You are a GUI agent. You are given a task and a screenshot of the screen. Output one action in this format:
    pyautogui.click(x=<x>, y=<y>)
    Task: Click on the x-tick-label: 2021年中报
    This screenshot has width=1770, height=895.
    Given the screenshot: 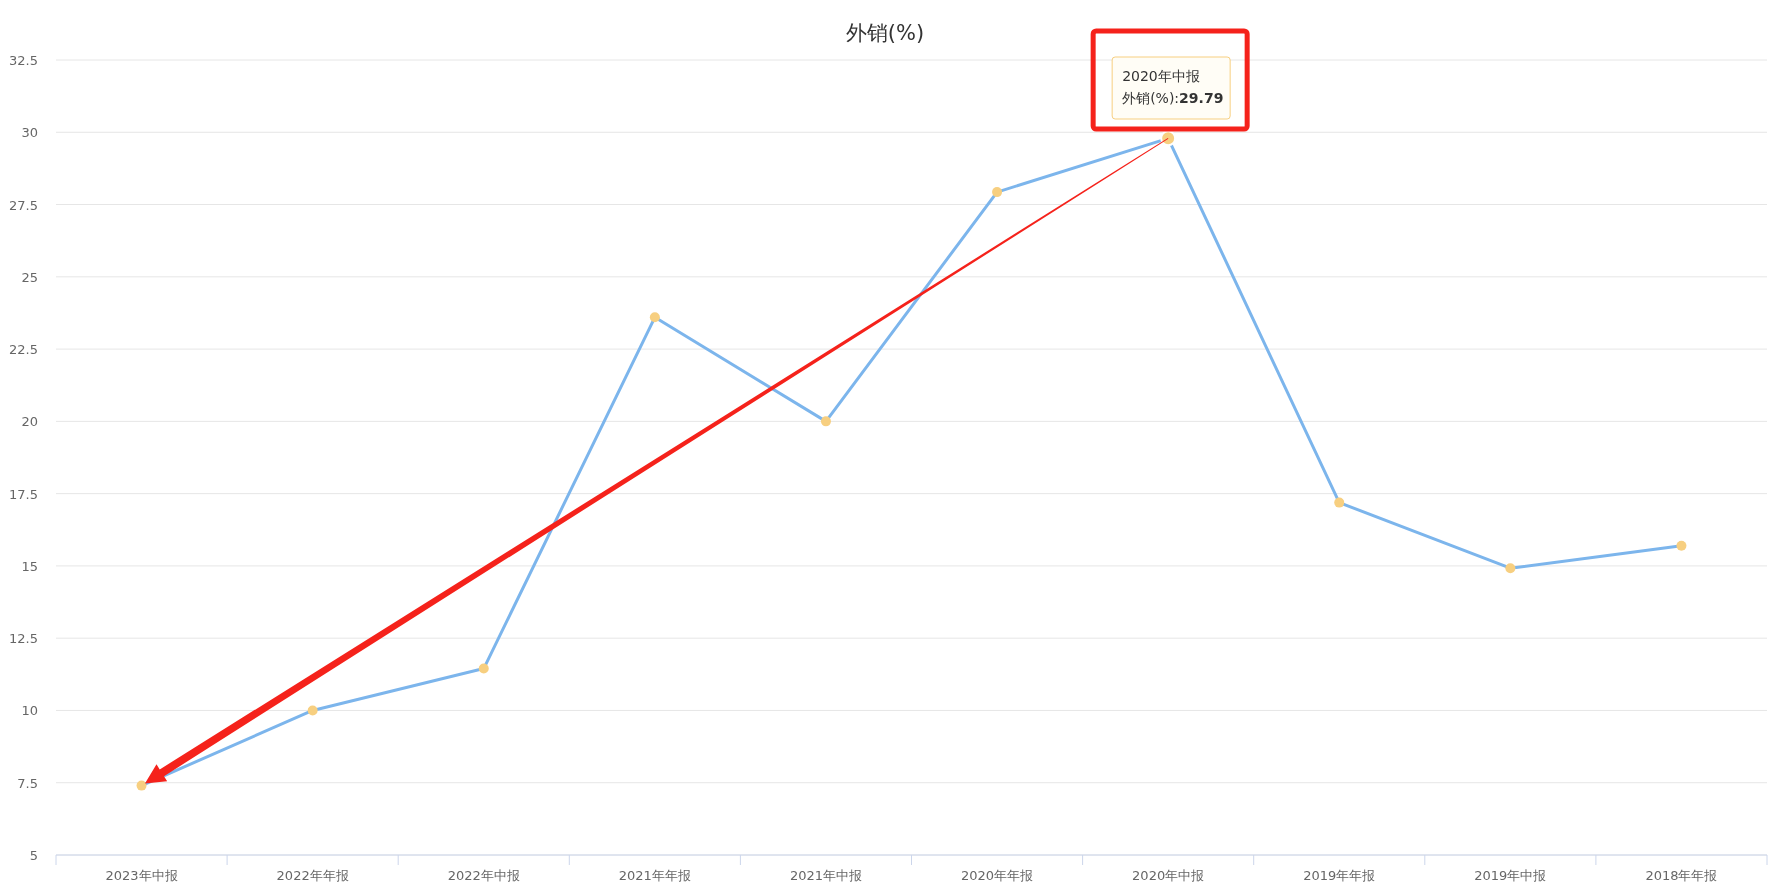 What is the action you would take?
    pyautogui.click(x=825, y=875)
    